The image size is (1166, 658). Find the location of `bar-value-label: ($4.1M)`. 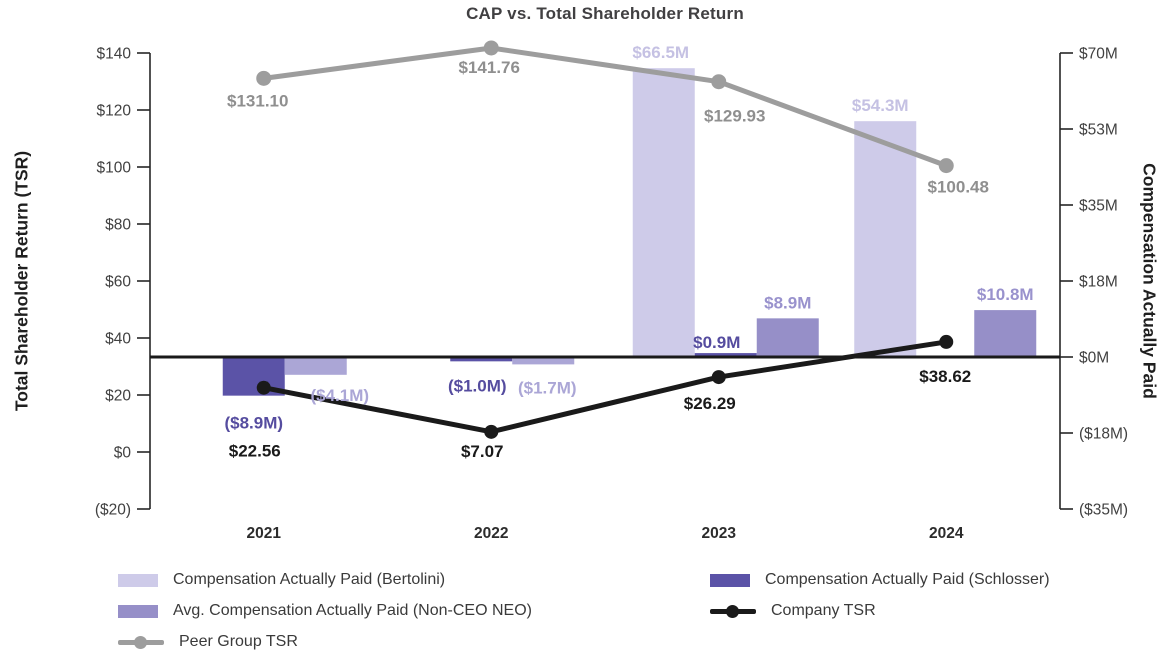

bar-value-label: ($4.1M) is located at coordinates (339, 395).